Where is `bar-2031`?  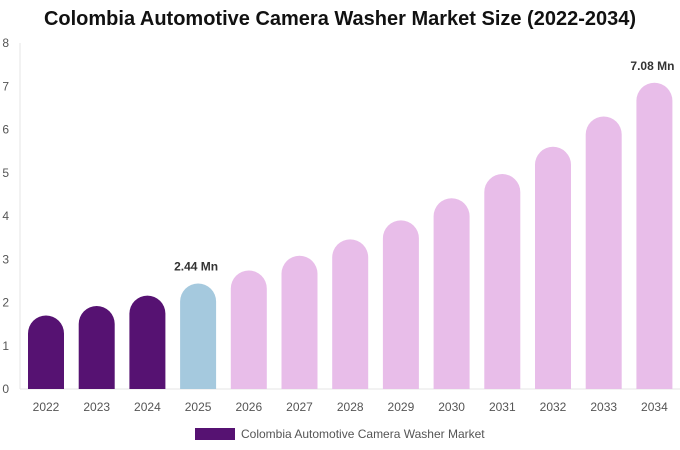 bar-2031 is located at coordinates (502, 281).